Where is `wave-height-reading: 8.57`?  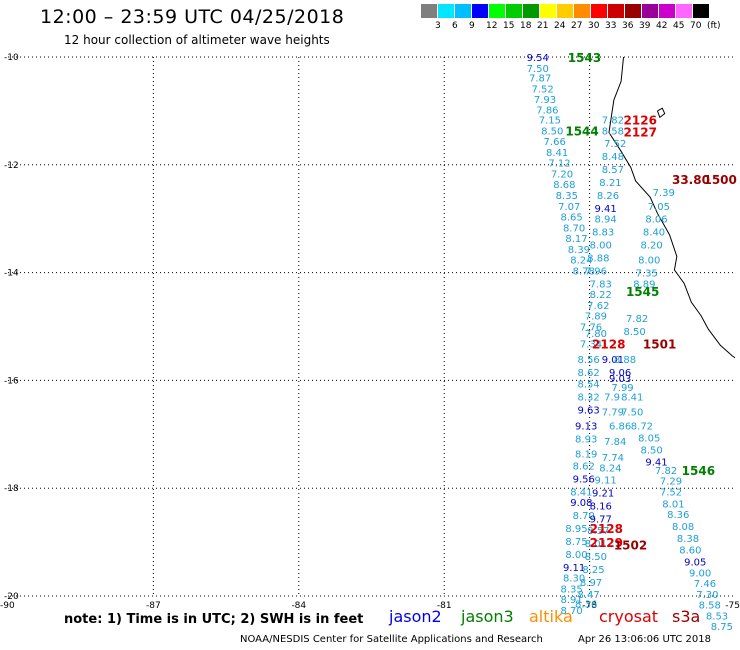
wave-height-reading: 8.57 is located at coordinates (598, 531).